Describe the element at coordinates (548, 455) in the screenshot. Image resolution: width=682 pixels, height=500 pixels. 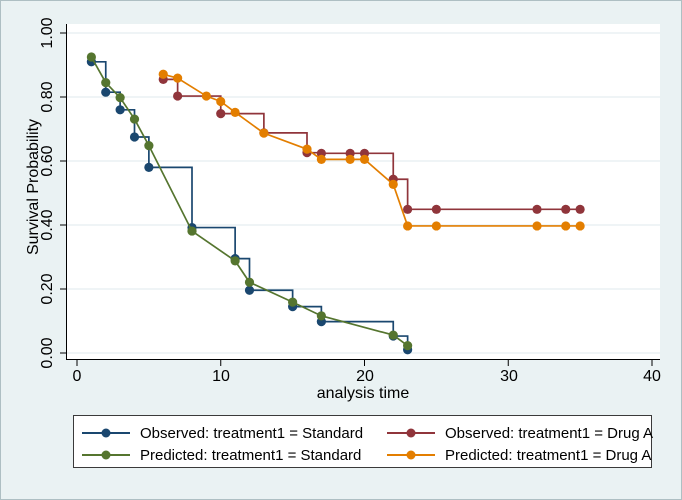
I see `legend-label: Predicted: treatment1 = Drug A` at that location.